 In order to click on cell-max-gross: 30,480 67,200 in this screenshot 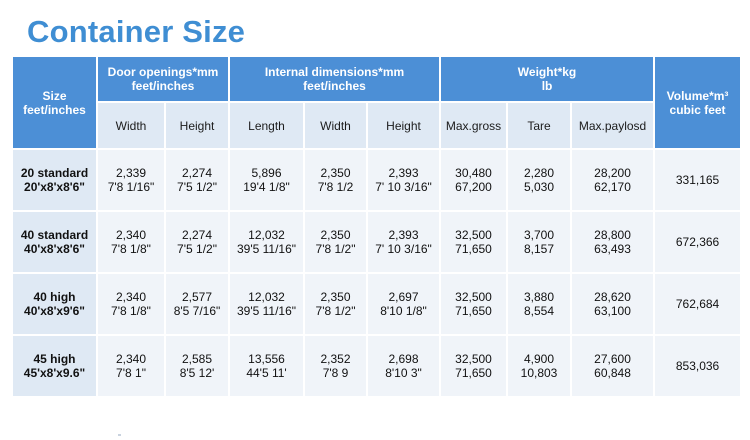, I will do `click(474, 180)`.